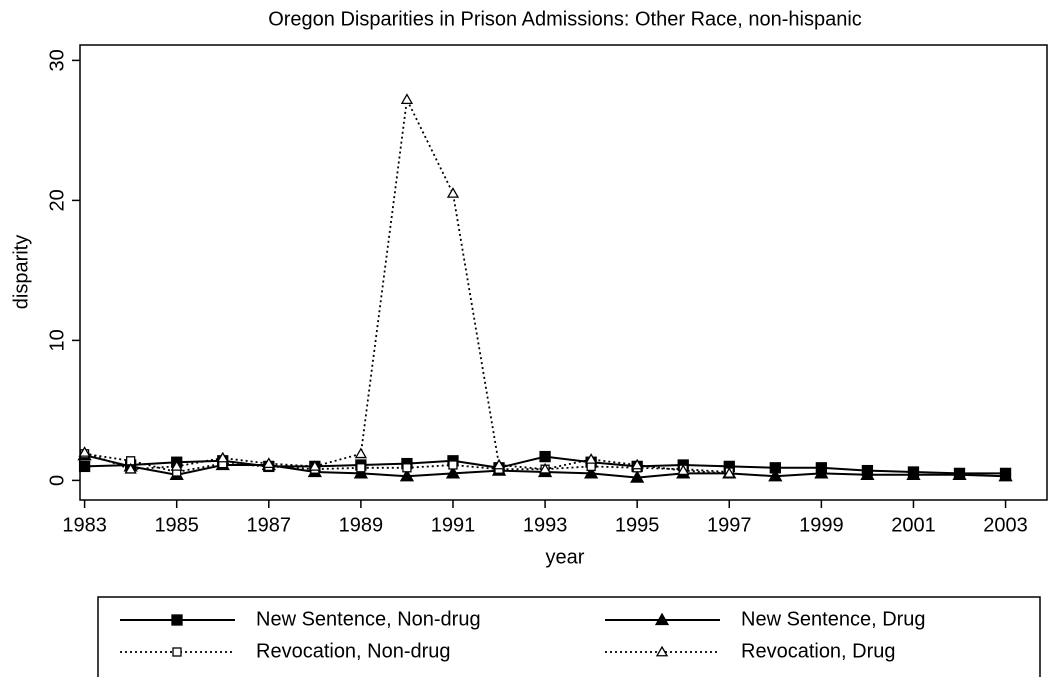  Describe the element at coordinates (57, 480) in the screenshot. I see `y-tick-label: 0` at that location.